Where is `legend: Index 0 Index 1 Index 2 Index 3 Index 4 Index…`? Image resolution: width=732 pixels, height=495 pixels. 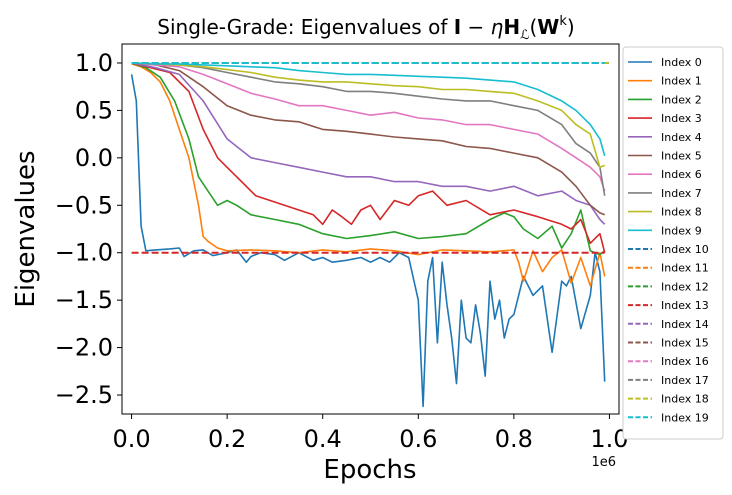
legend: Index 0 Index 1 Index 2 Index 3 Index 4 Index… is located at coordinates (673, 243).